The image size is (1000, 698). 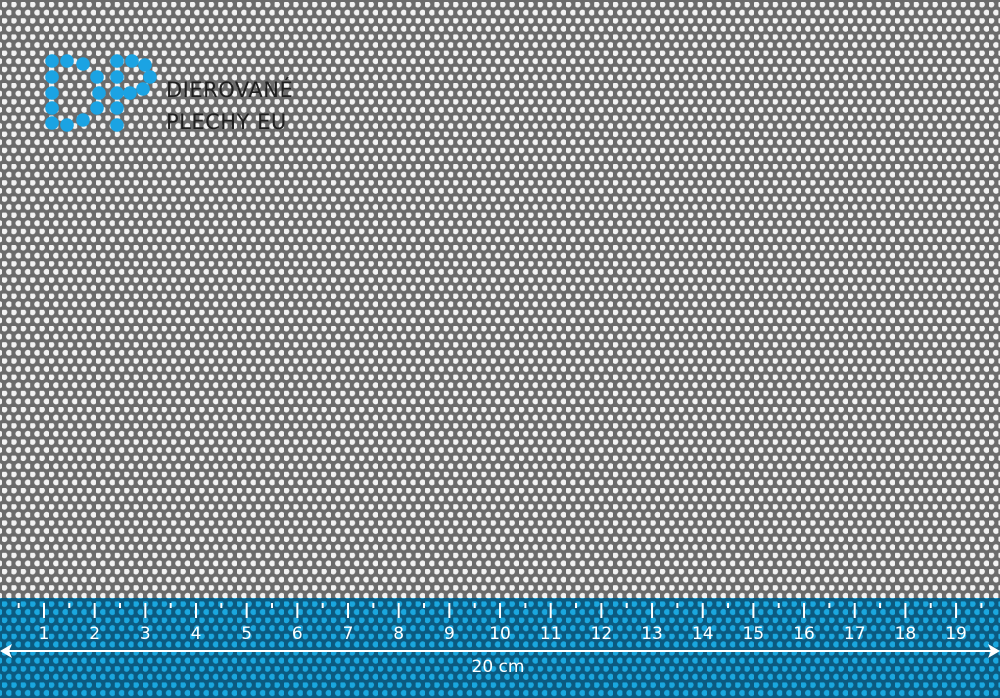 What do you see at coordinates (652, 634) in the screenshot?
I see `ruler-tick-label: 13` at bounding box center [652, 634].